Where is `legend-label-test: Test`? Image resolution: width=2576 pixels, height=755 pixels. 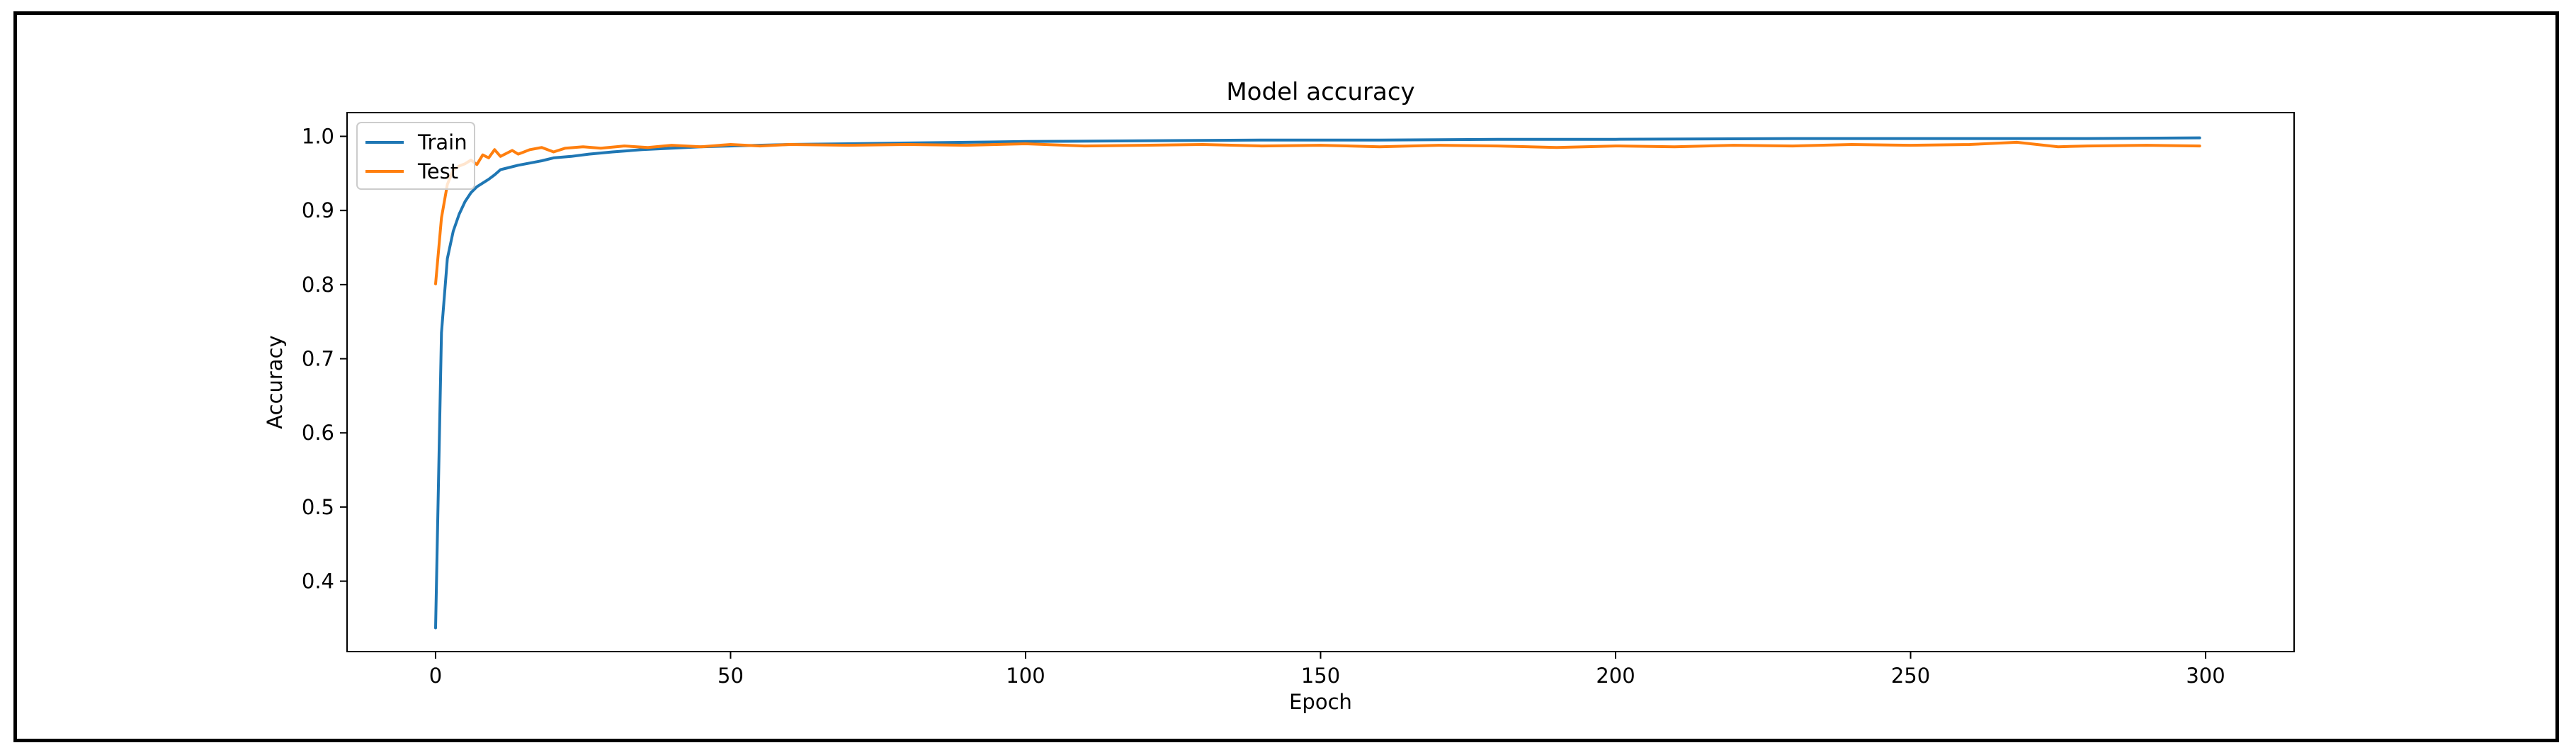
legend-label-test: Test is located at coordinates (437, 171).